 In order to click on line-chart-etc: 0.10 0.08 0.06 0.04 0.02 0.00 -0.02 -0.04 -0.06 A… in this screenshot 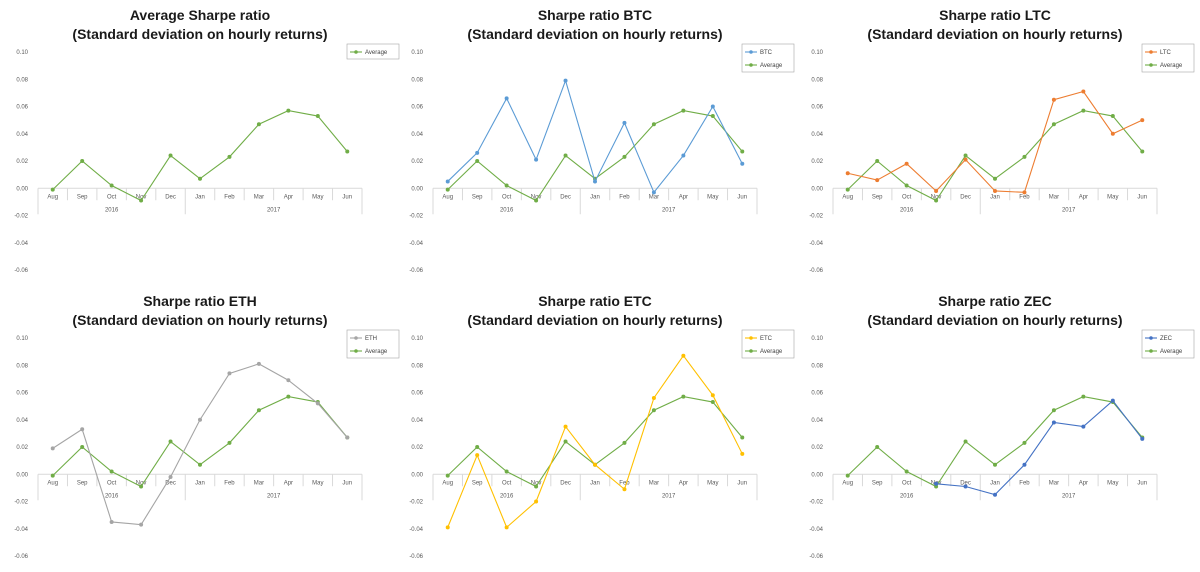, I will do `click(602, 444)`.